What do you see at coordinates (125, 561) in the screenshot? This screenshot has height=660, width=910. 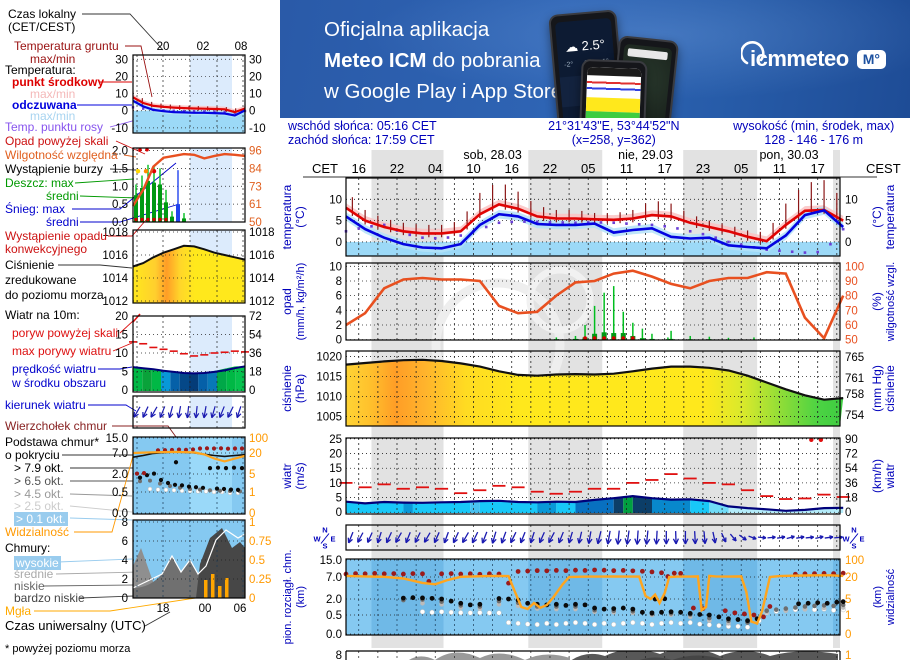 I see `svg-text: 4` at bounding box center [125, 561].